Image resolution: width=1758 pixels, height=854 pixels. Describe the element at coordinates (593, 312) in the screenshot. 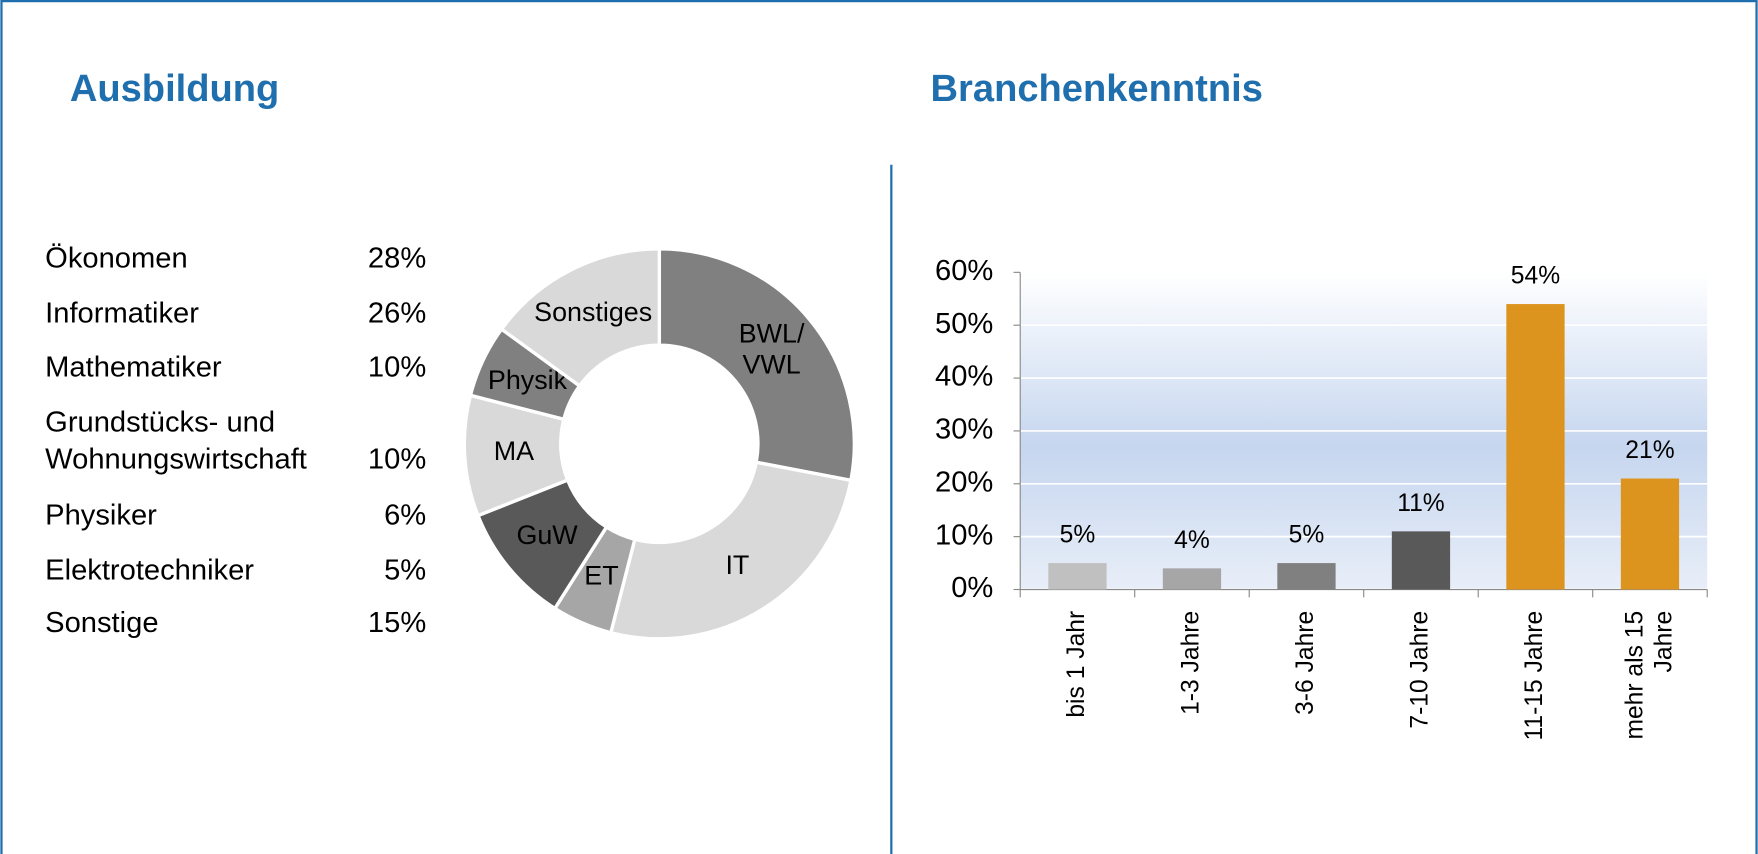

I see `slice-label: Sonstiges` at that location.